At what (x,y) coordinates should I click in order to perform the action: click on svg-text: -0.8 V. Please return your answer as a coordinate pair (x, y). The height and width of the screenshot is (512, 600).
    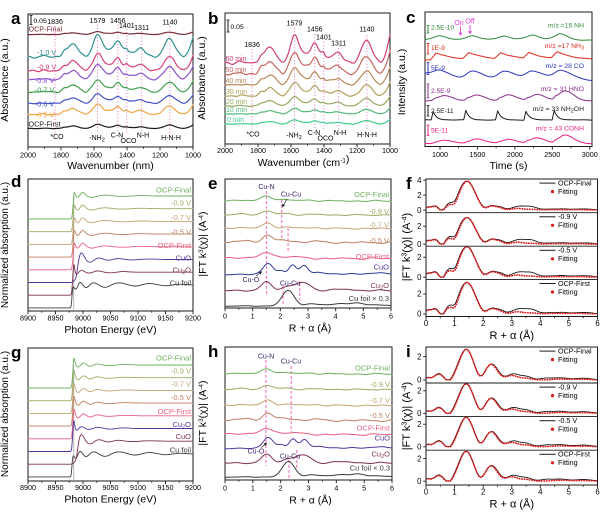
    Looking at the image, I should click on (44, 80).